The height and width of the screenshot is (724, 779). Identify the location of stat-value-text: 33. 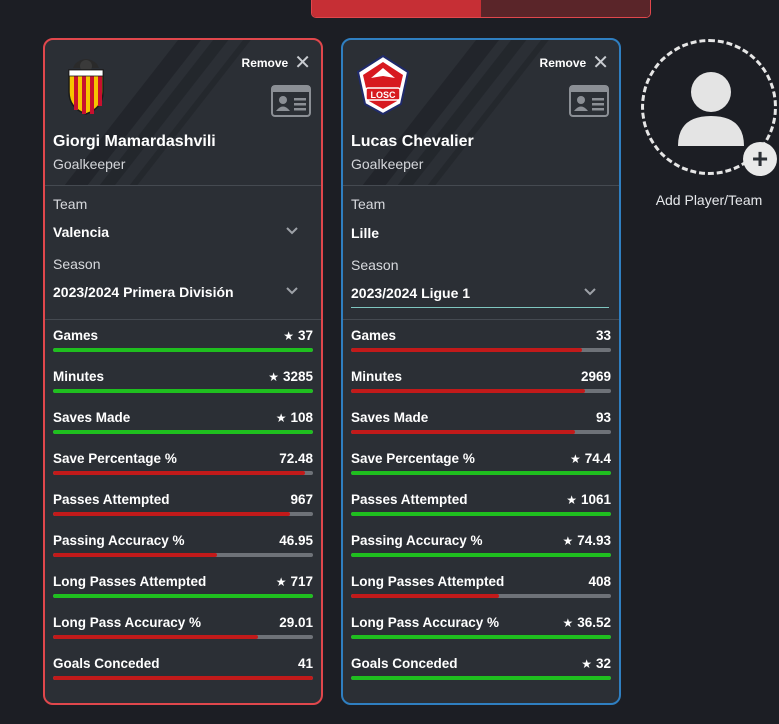
(603, 335).